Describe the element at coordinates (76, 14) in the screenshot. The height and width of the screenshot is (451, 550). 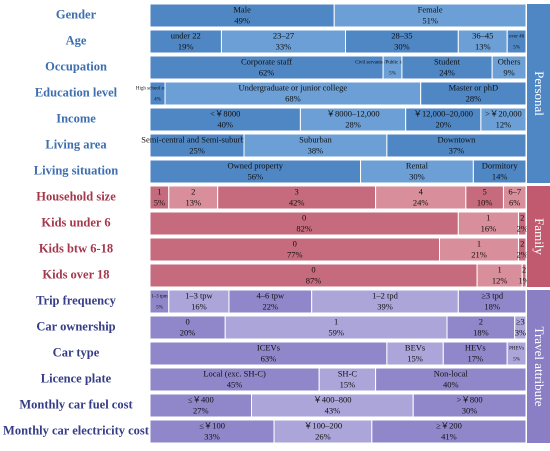
I see `row-label: Gender` at that location.